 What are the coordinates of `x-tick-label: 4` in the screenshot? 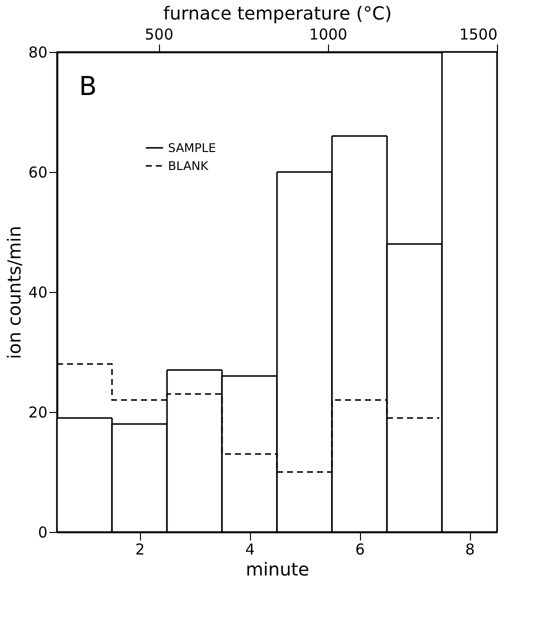 It's located at (250, 549).